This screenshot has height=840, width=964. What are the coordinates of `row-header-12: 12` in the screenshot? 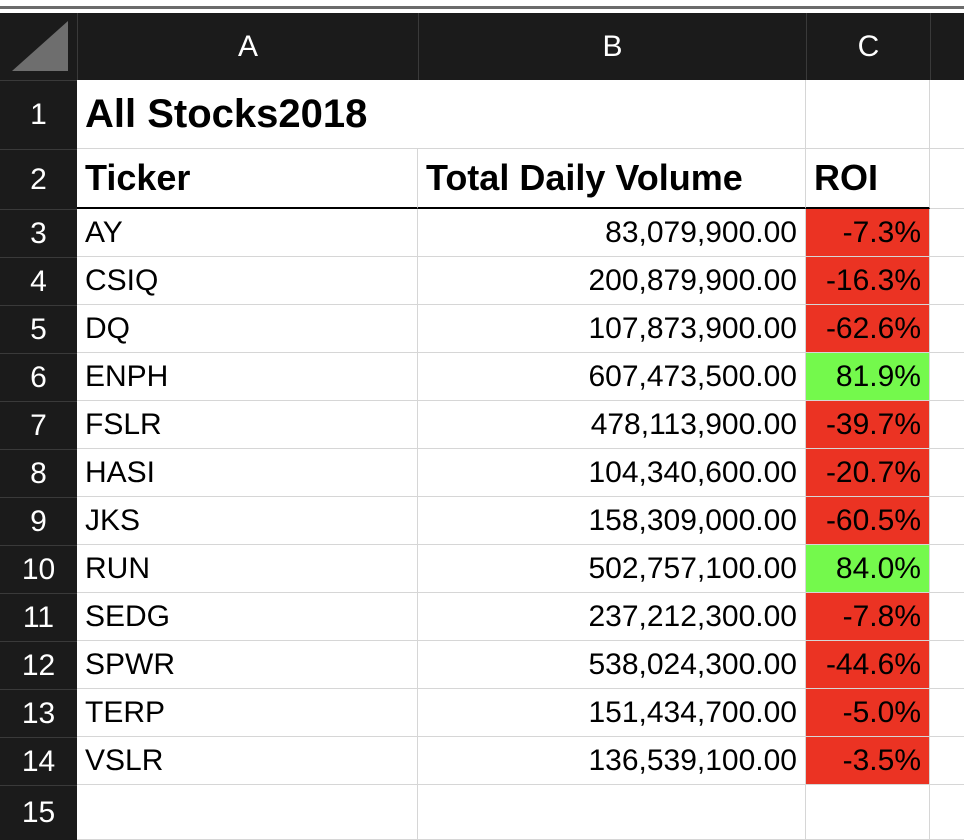 It's located at (38, 665).